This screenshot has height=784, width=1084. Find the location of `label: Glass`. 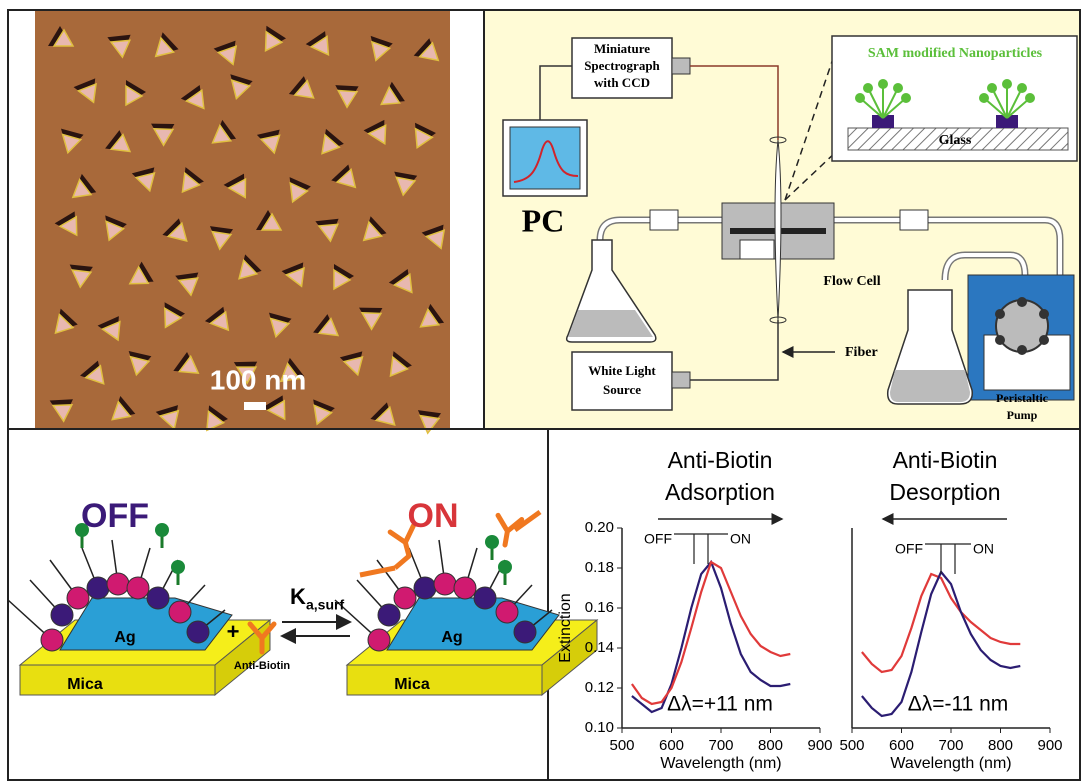

label: Glass is located at coordinates (955, 140).